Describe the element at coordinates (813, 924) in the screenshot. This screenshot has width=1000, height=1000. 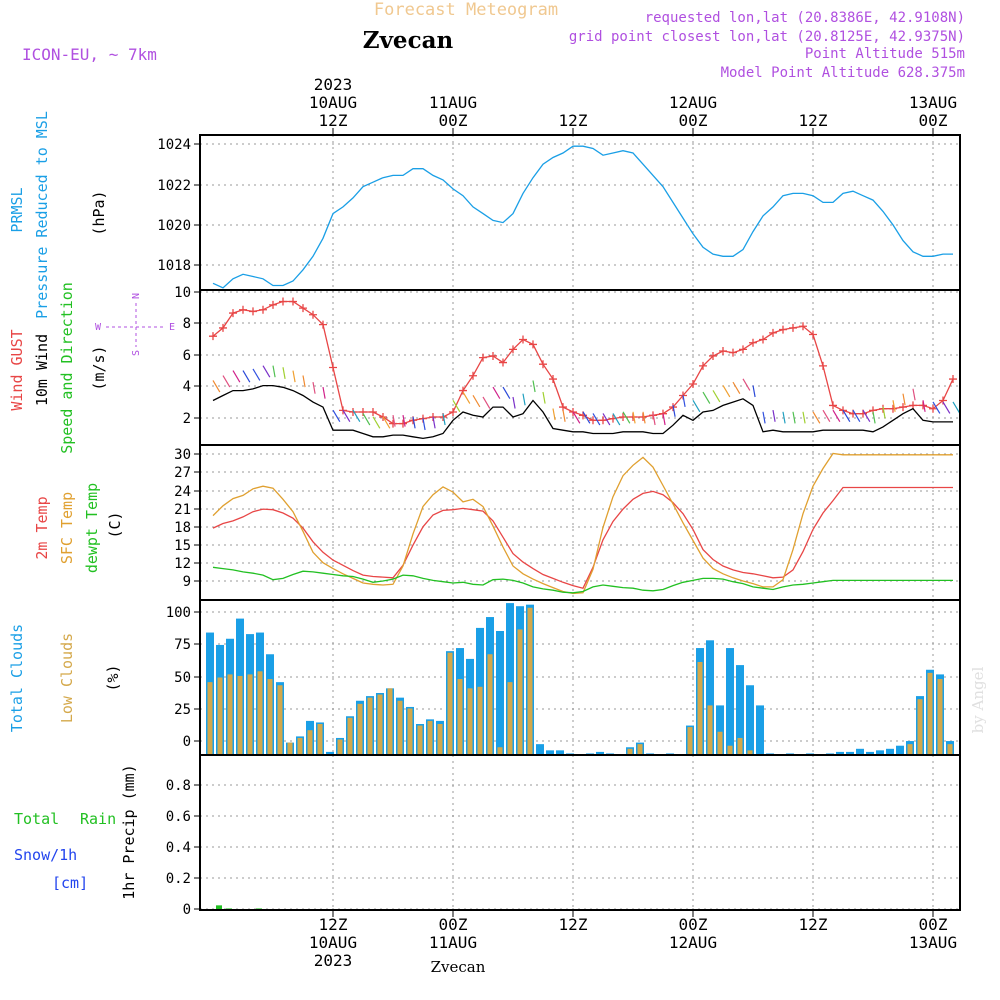
I see `time-label-bottom: 12Z` at that location.